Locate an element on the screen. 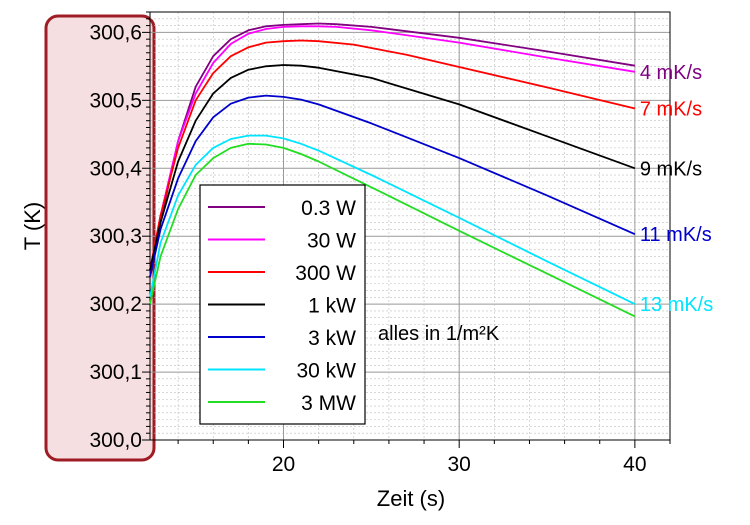  legend-label-4: 3 kW is located at coordinates (332, 338).